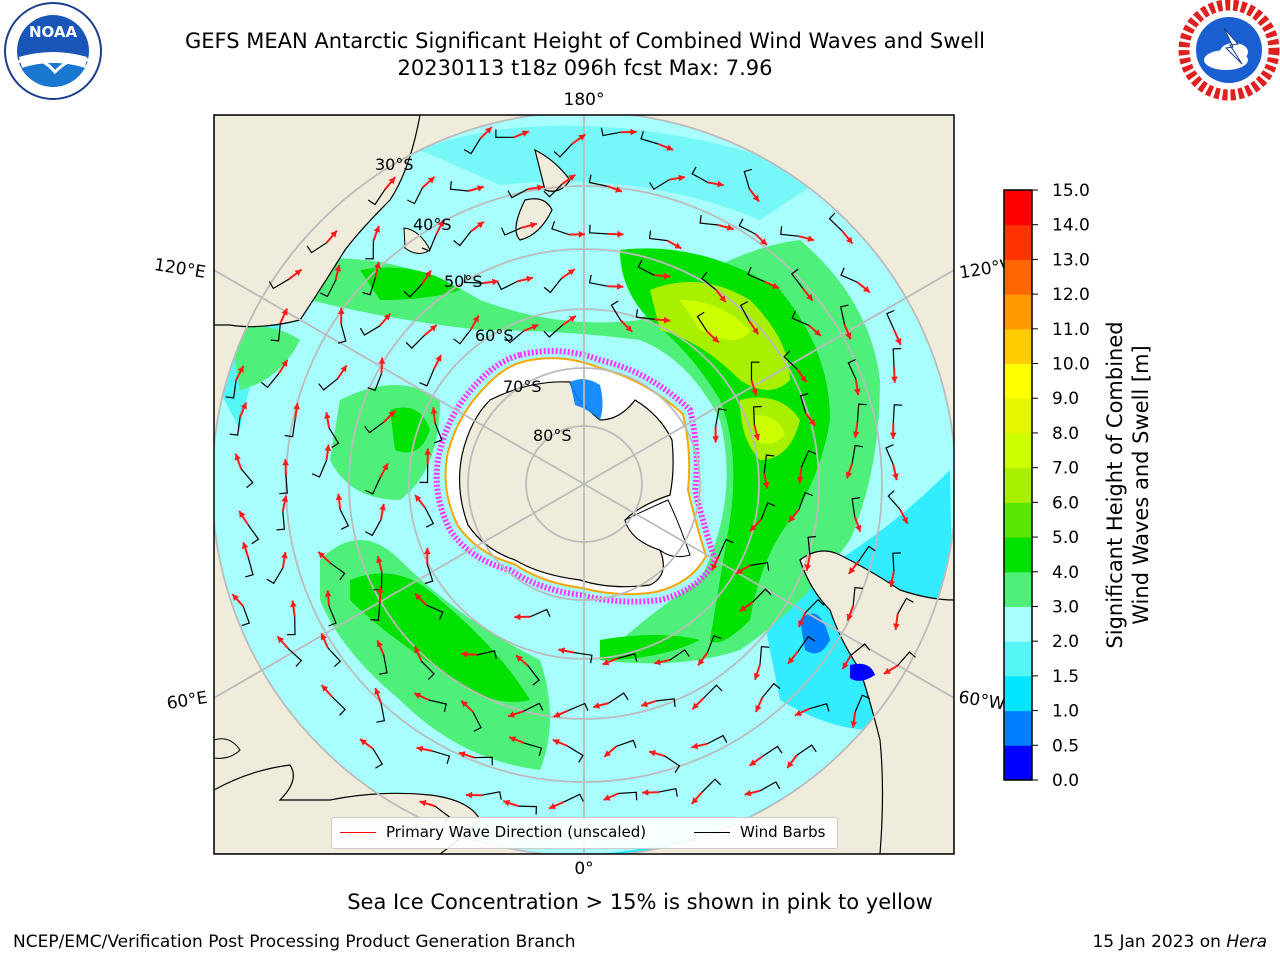  Describe the element at coordinates (494, 335) in the screenshot. I see `lat-label-60s: 60°S` at that location.